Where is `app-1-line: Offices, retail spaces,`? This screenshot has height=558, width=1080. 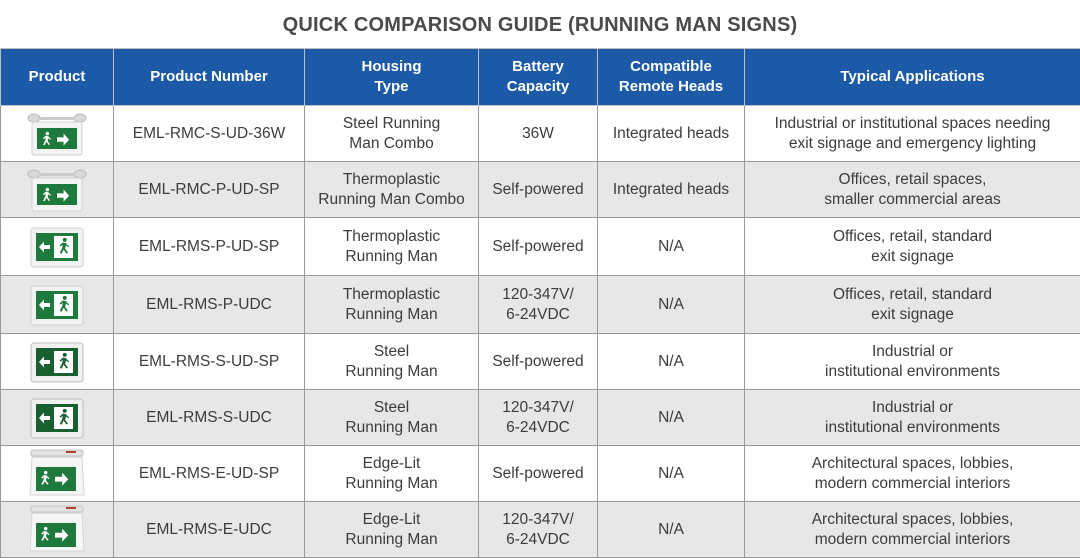
app-1-line: Offices, retail spaces, is located at coordinates (912, 180).